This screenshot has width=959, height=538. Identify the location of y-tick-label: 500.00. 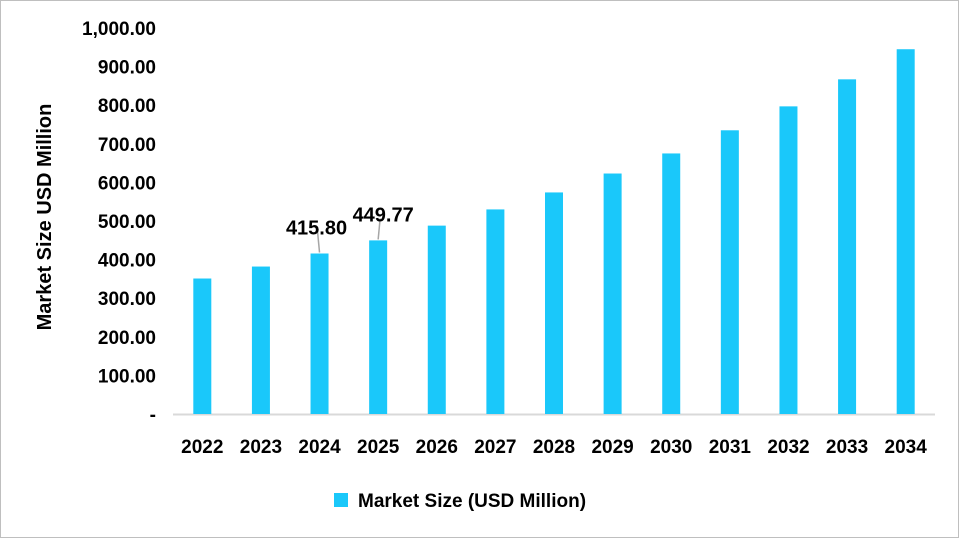
(127, 222).